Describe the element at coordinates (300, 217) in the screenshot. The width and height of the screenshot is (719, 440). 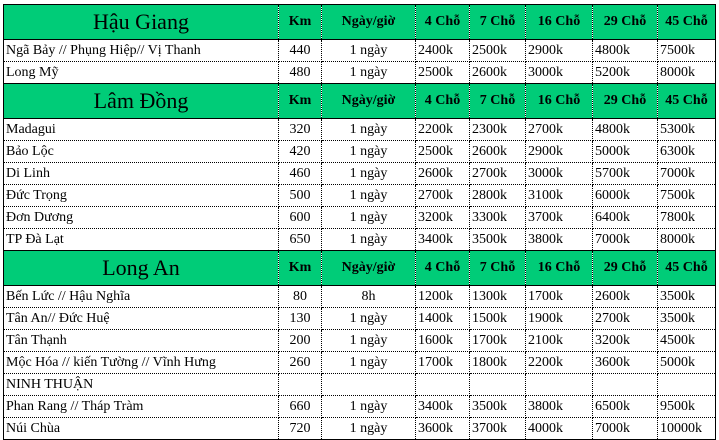
I see `distance-km: 600` at that location.